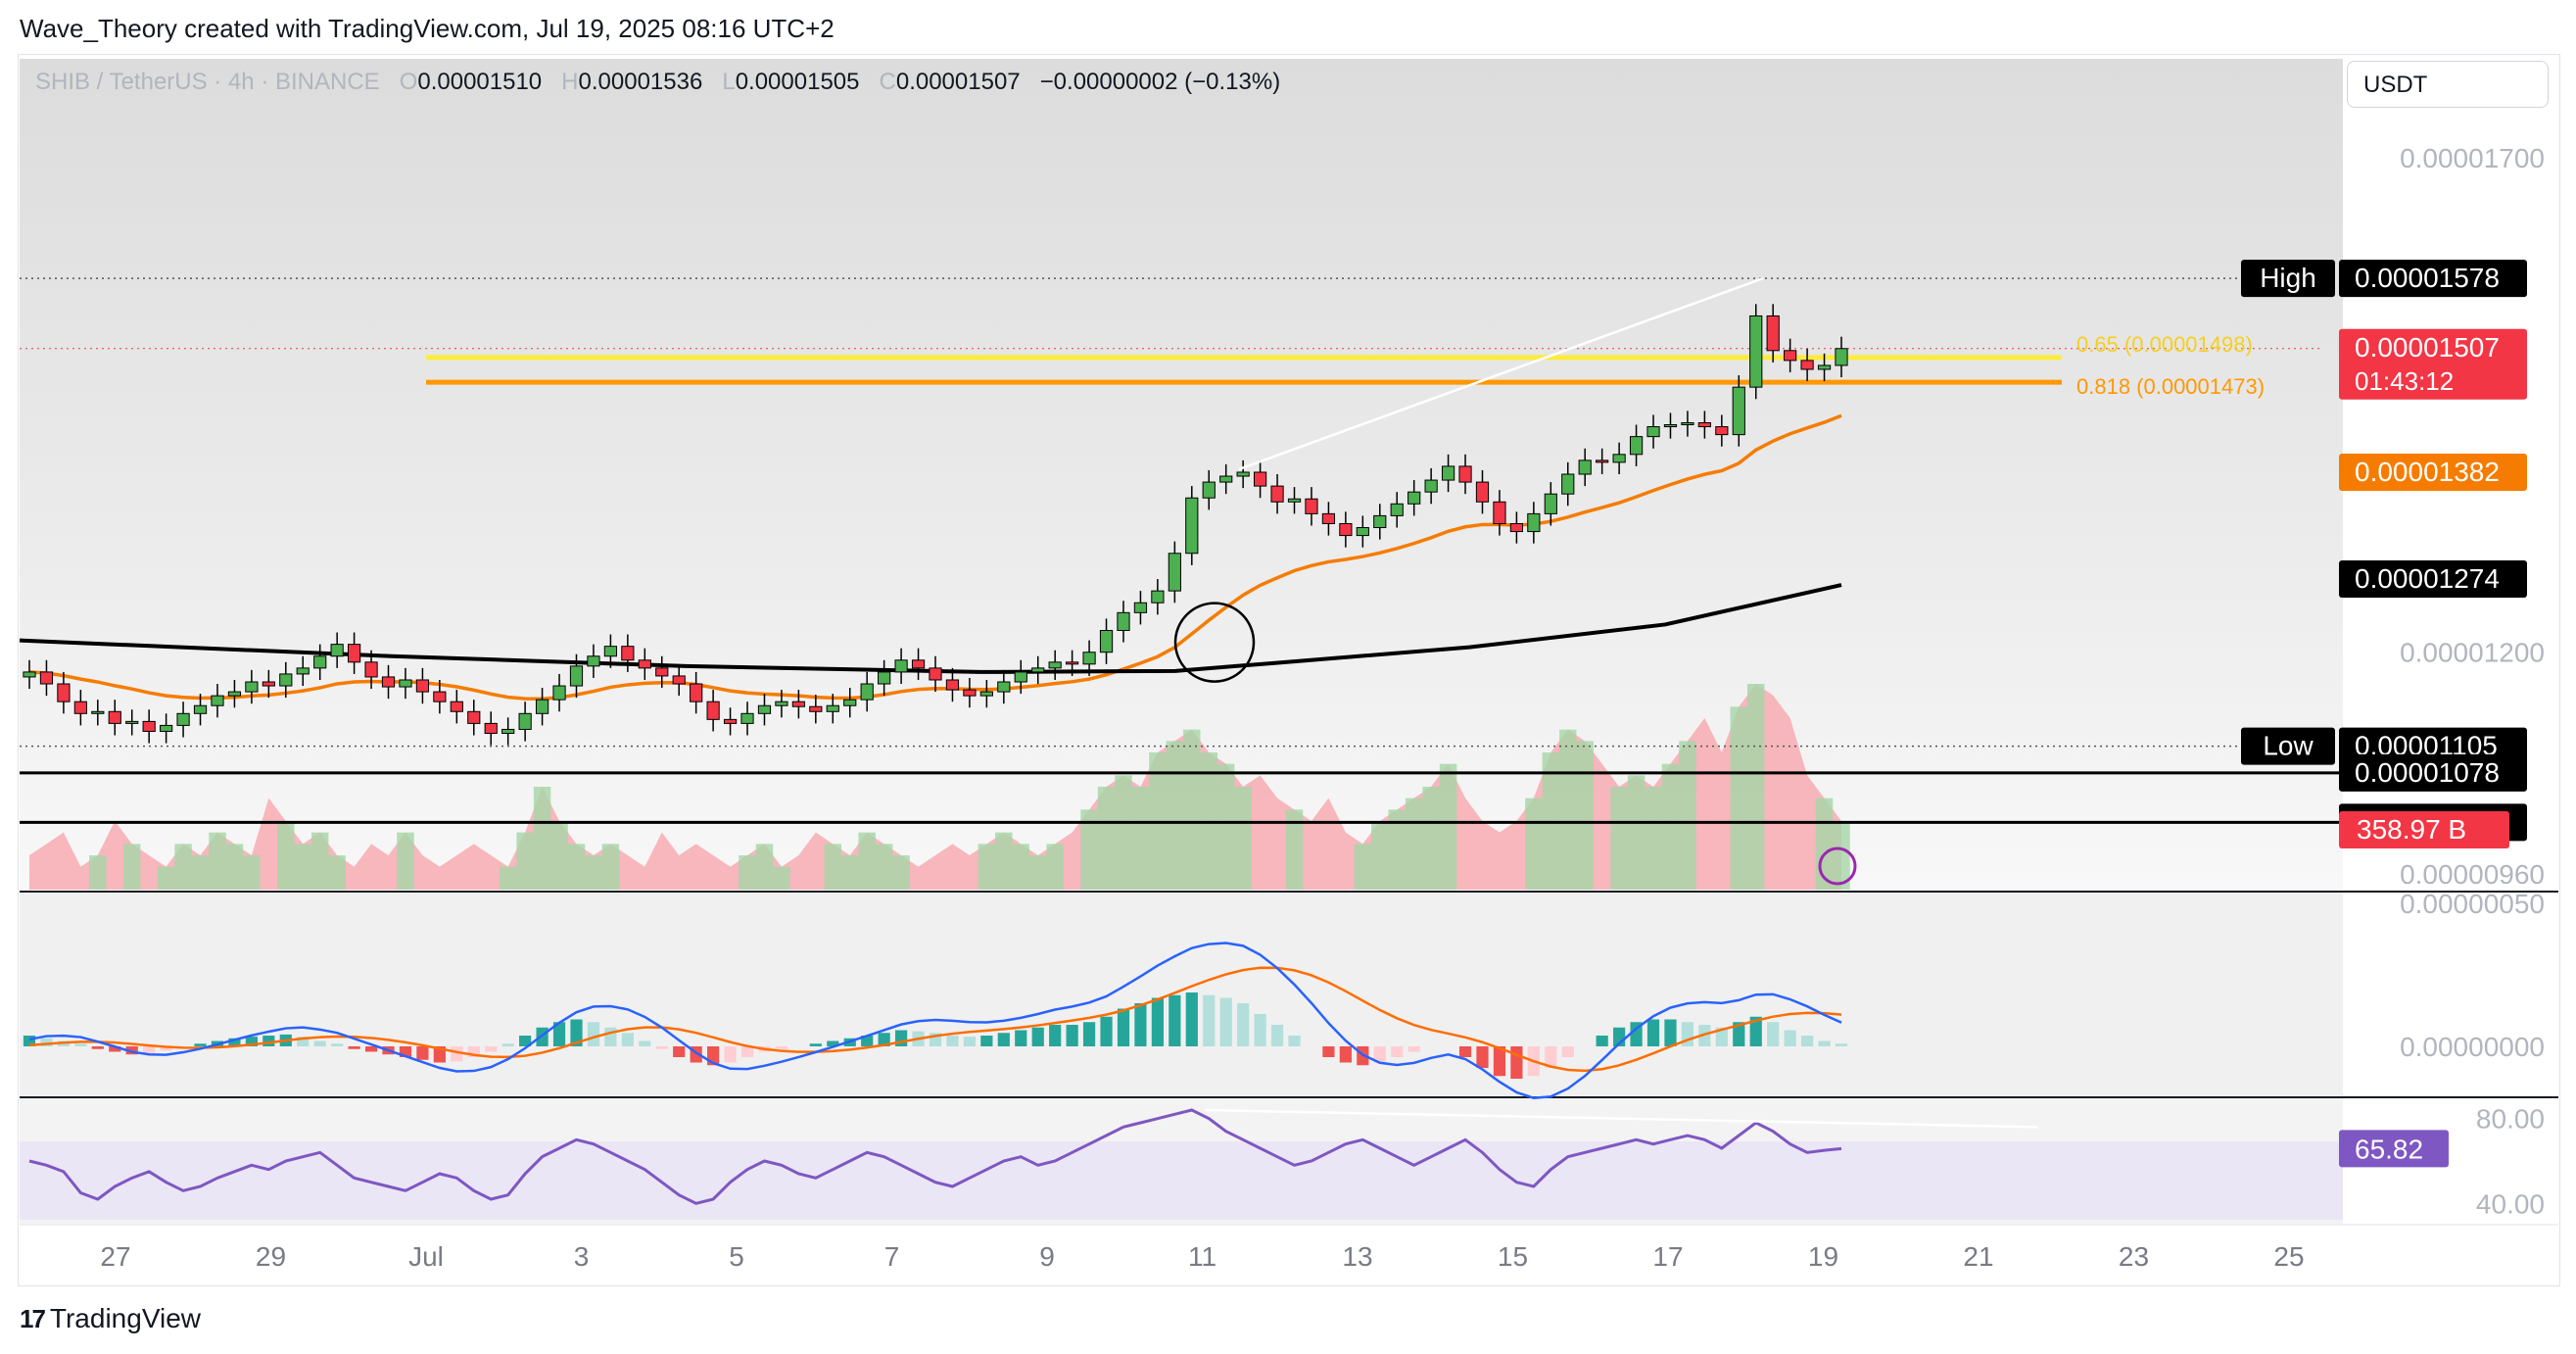 The width and height of the screenshot is (2576, 1354). What do you see at coordinates (271, 1256) in the screenshot?
I see `x-tick-label: 29` at bounding box center [271, 1256].